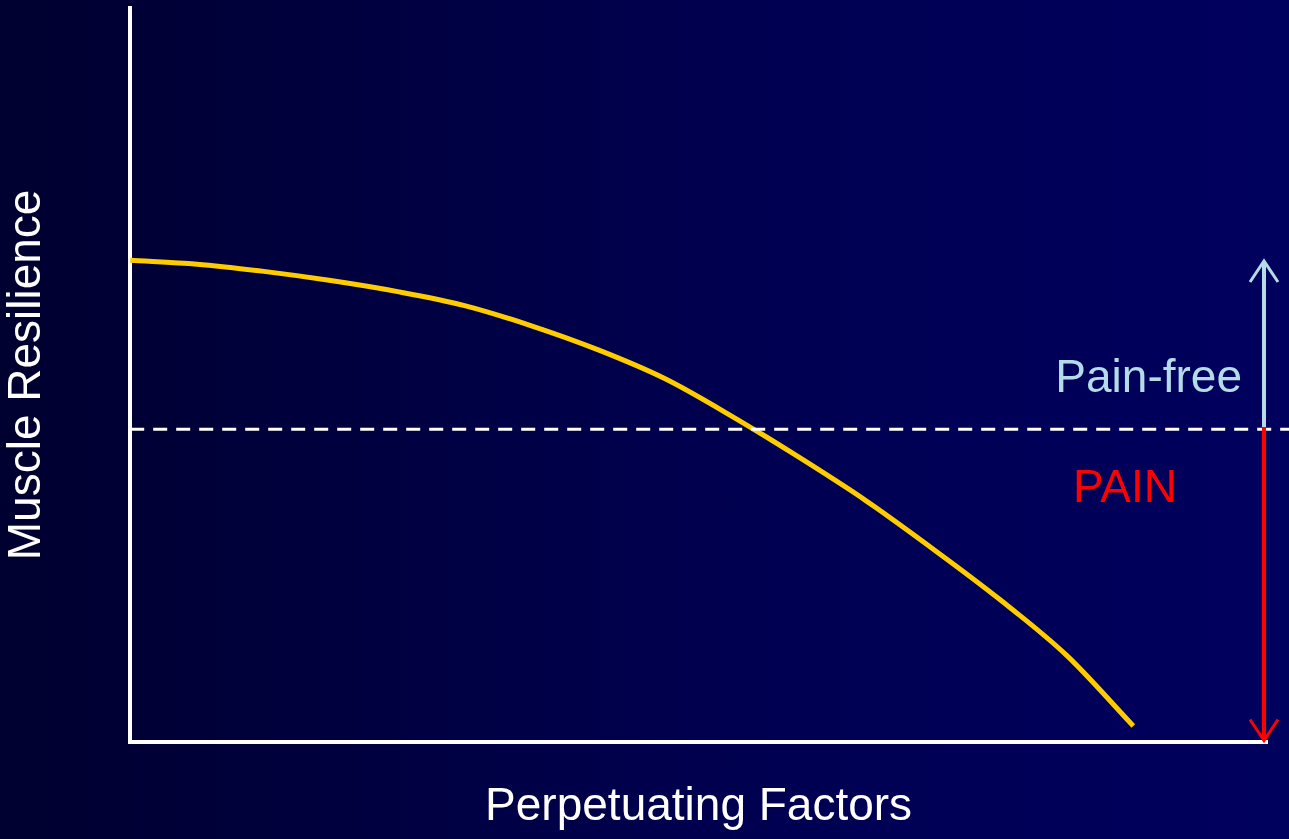 This screenshot has width=1289, height=839. What do you see at coordinates (1148, 376) in the screenshot?
I see `annotation: Pain-free` at bounding box center [1148, 376].